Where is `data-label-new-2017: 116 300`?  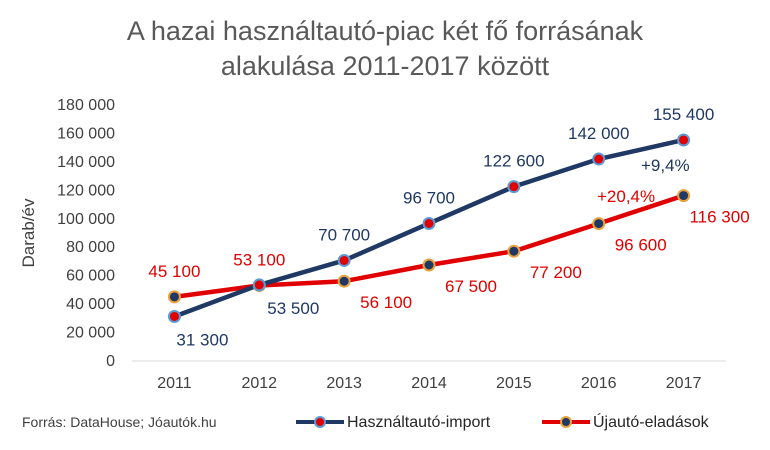 data-label-new-2017: 116 300 is located at coordinates (719, 217).